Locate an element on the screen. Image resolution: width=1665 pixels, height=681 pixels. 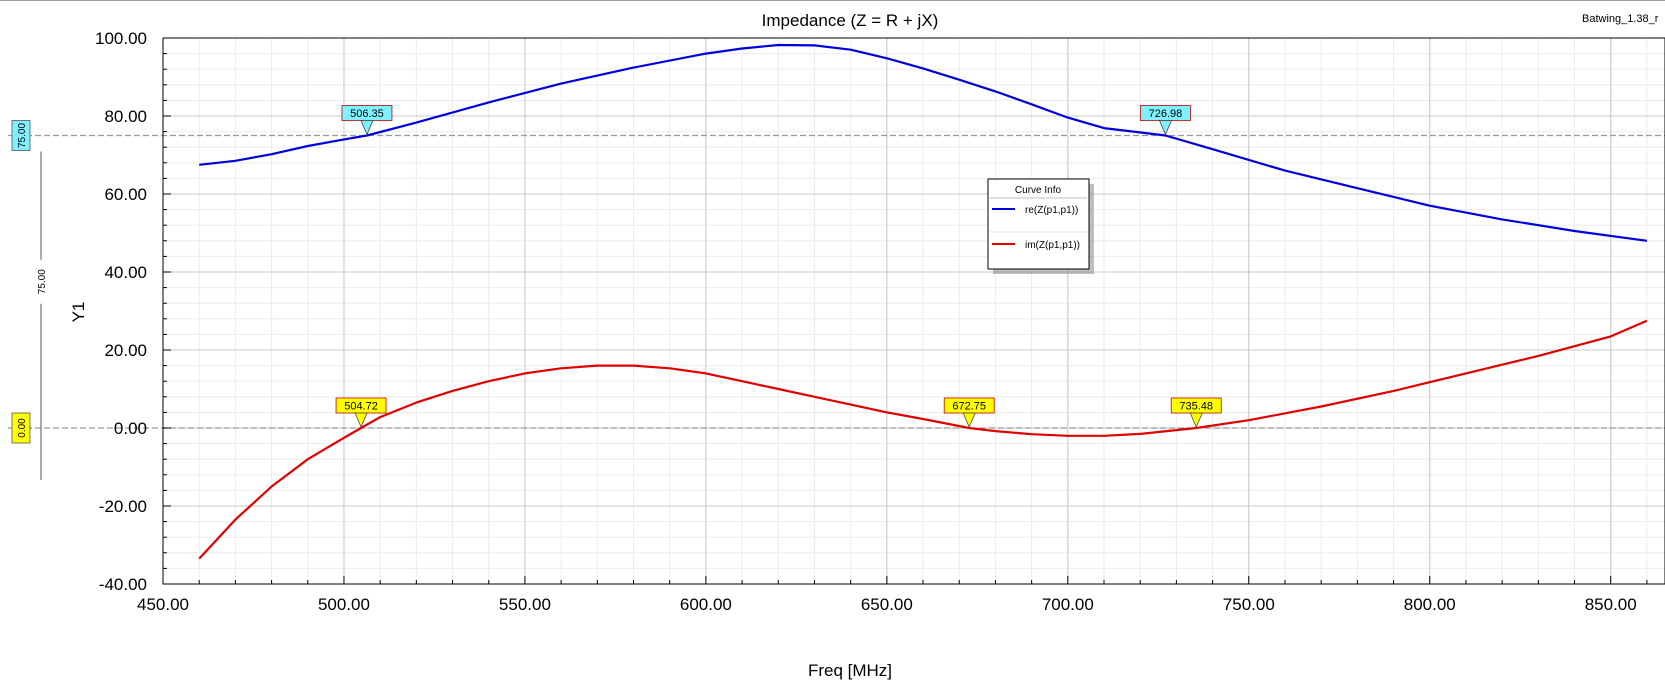
y-tick-label: 80.00 is located at coordinates (125, 116).